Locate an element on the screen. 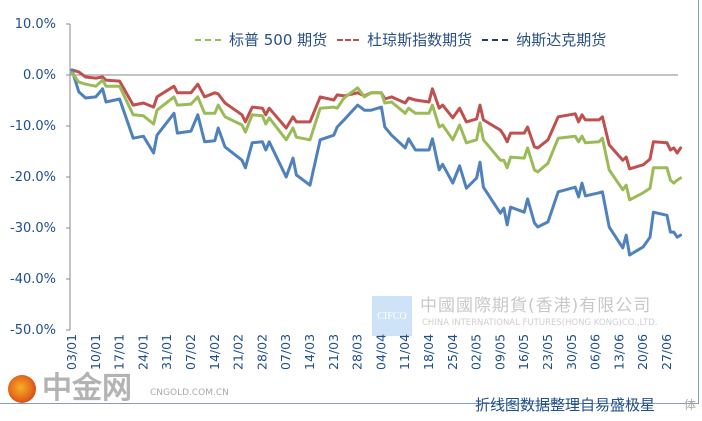 The width and height of the screenshot is (702, 421). legend-swatch-dow is located at coordinates (348, 39).